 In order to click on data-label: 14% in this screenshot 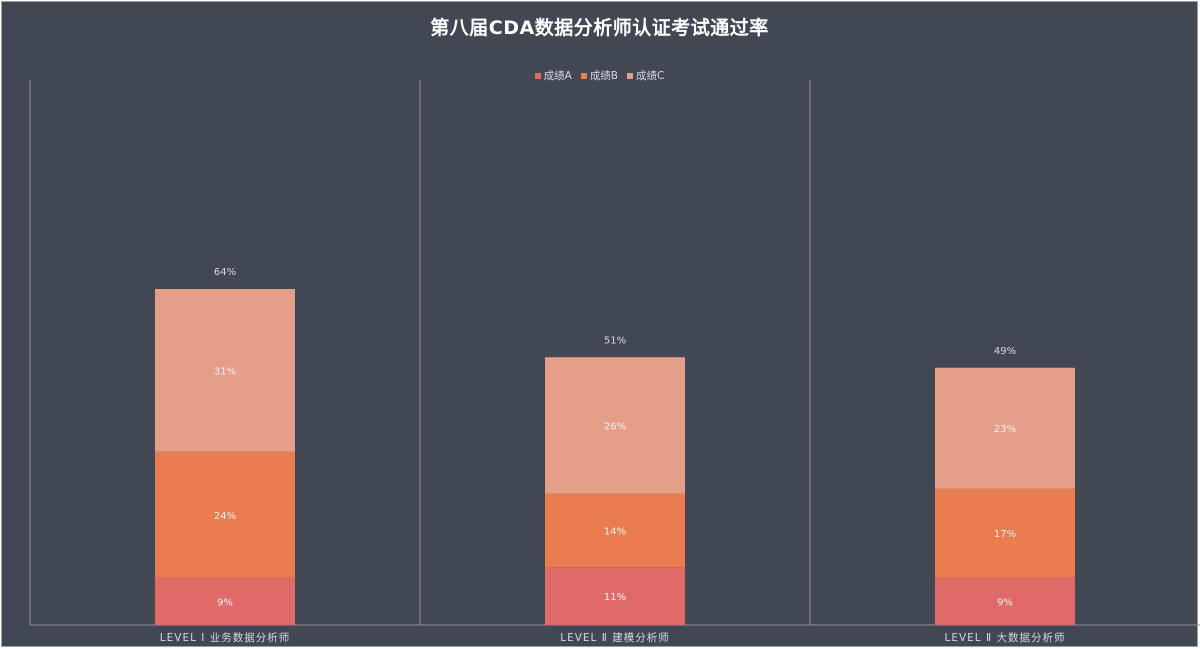, I will do `click(615, 532)`.